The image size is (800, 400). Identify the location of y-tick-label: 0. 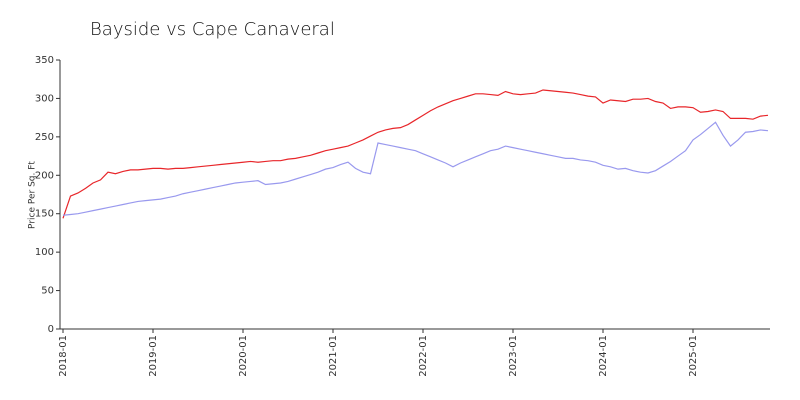
(51, 329).